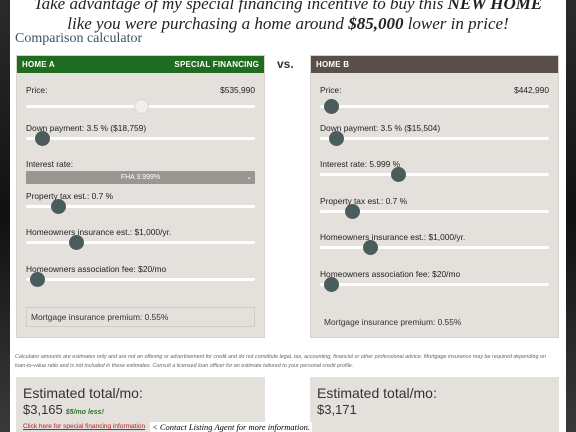 This screenshot has width=576, height=432. I want to click on interest-rate-slider-handle, so click(398, 174).